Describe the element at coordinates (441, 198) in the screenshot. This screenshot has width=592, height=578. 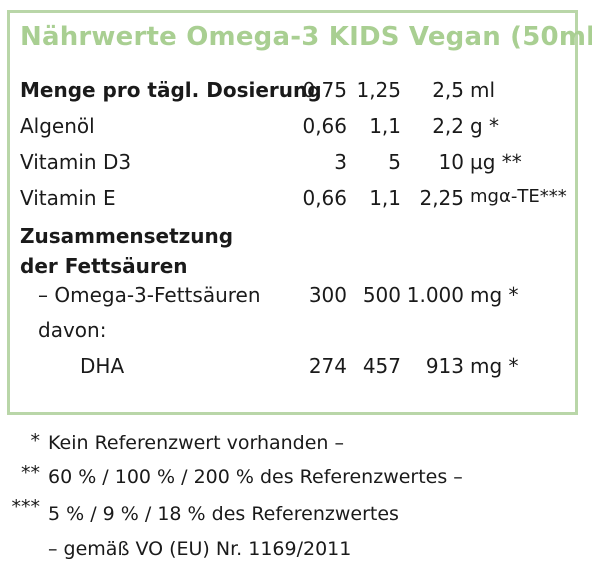
I see `value-3: 2,25` at that location.